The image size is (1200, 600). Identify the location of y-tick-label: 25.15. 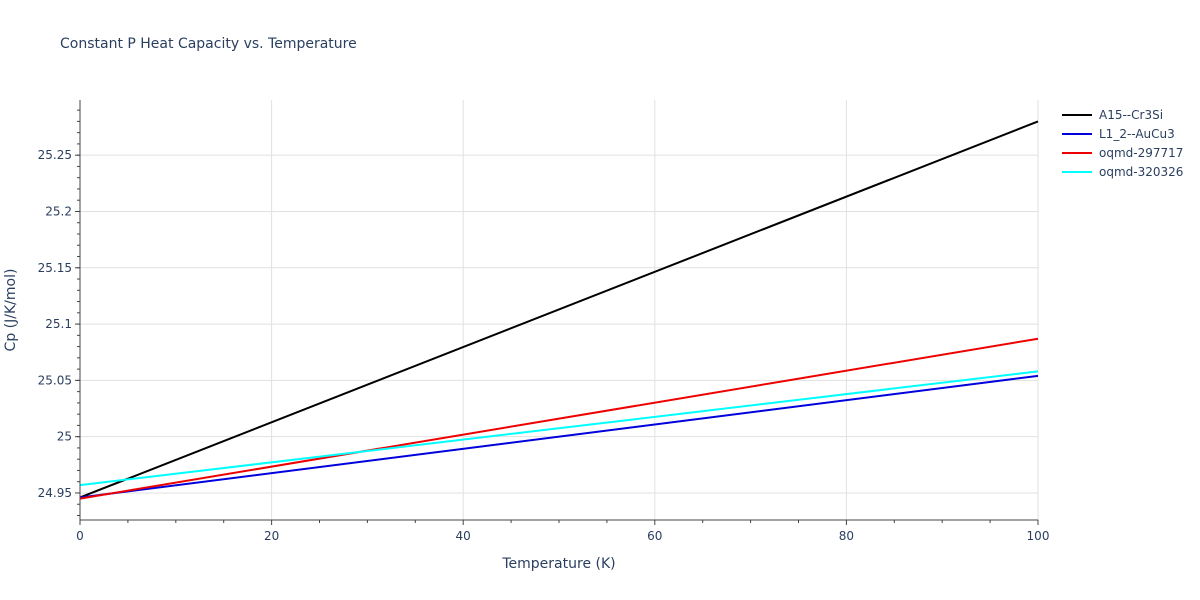
(55, 268).